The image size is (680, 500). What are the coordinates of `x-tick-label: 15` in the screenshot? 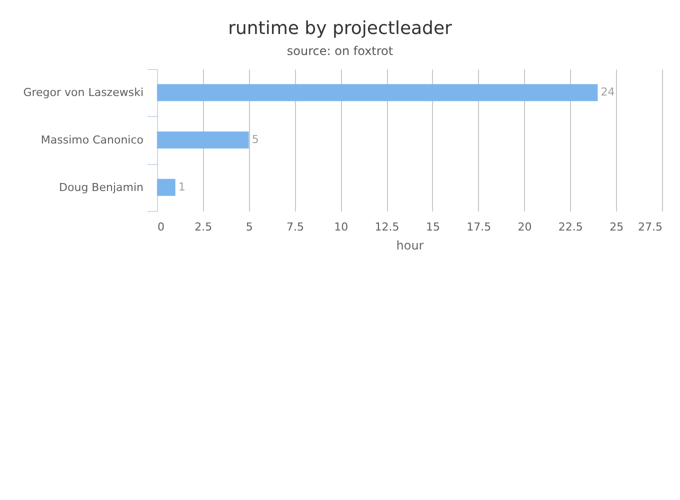 It's located at (433, 227).